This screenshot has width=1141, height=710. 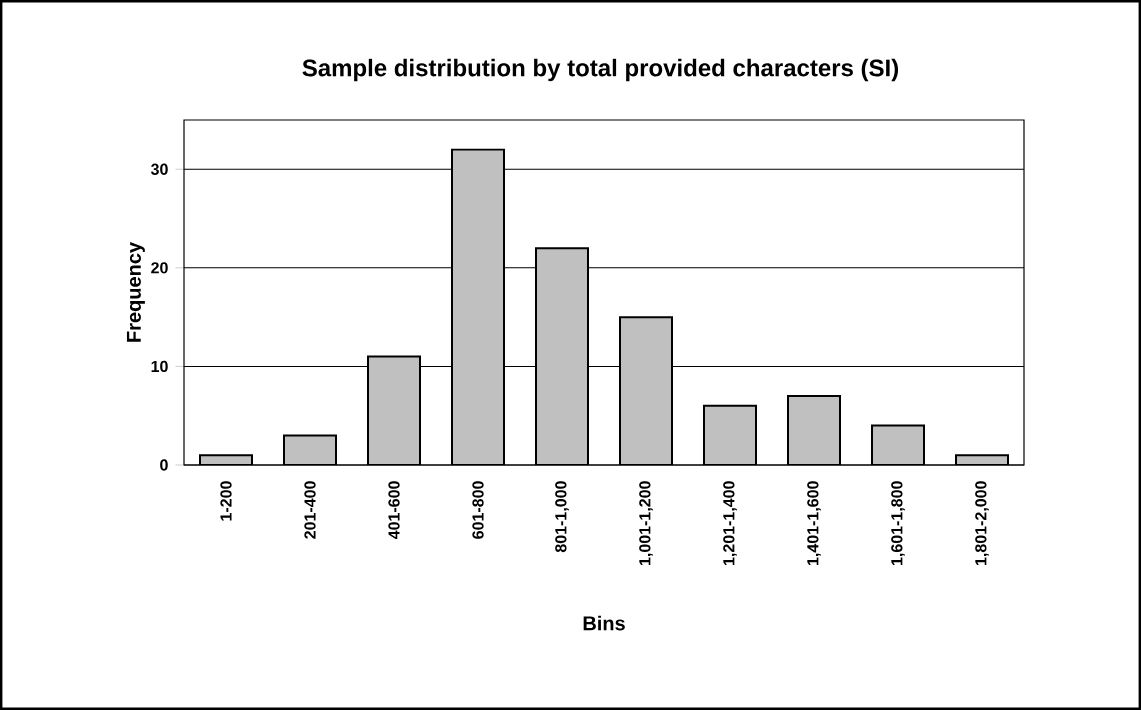 I want to click on x-tick-label: 1,601-1,800, so click(x=898, y=523).